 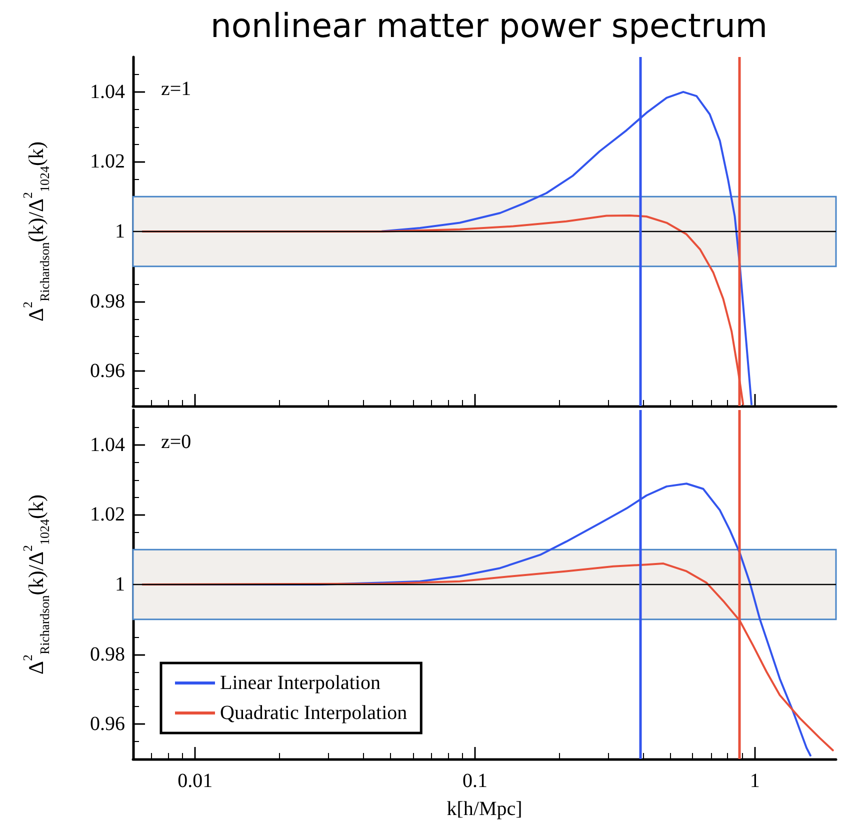 I want to click on x-axis-title: k[h/Mpc], so click(x=484, y=809).